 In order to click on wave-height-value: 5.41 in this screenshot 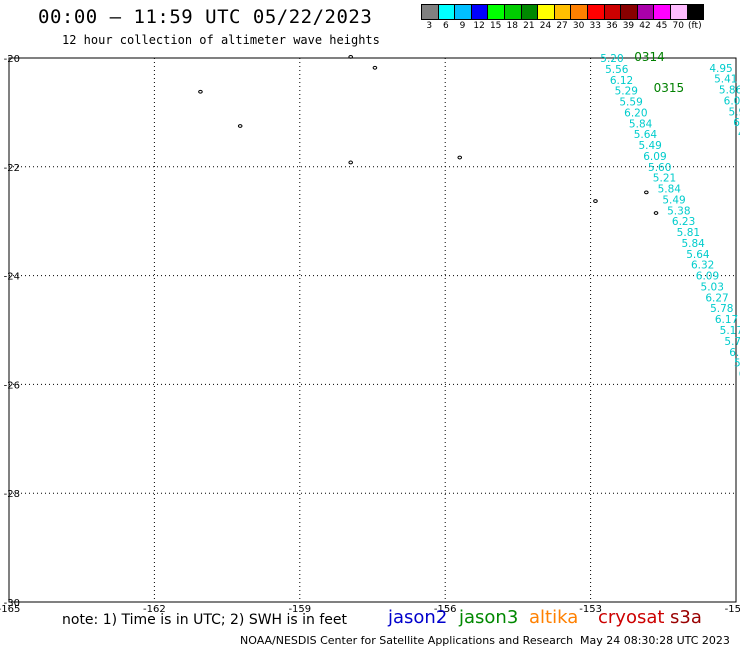, I will do `click(725, 80)`.